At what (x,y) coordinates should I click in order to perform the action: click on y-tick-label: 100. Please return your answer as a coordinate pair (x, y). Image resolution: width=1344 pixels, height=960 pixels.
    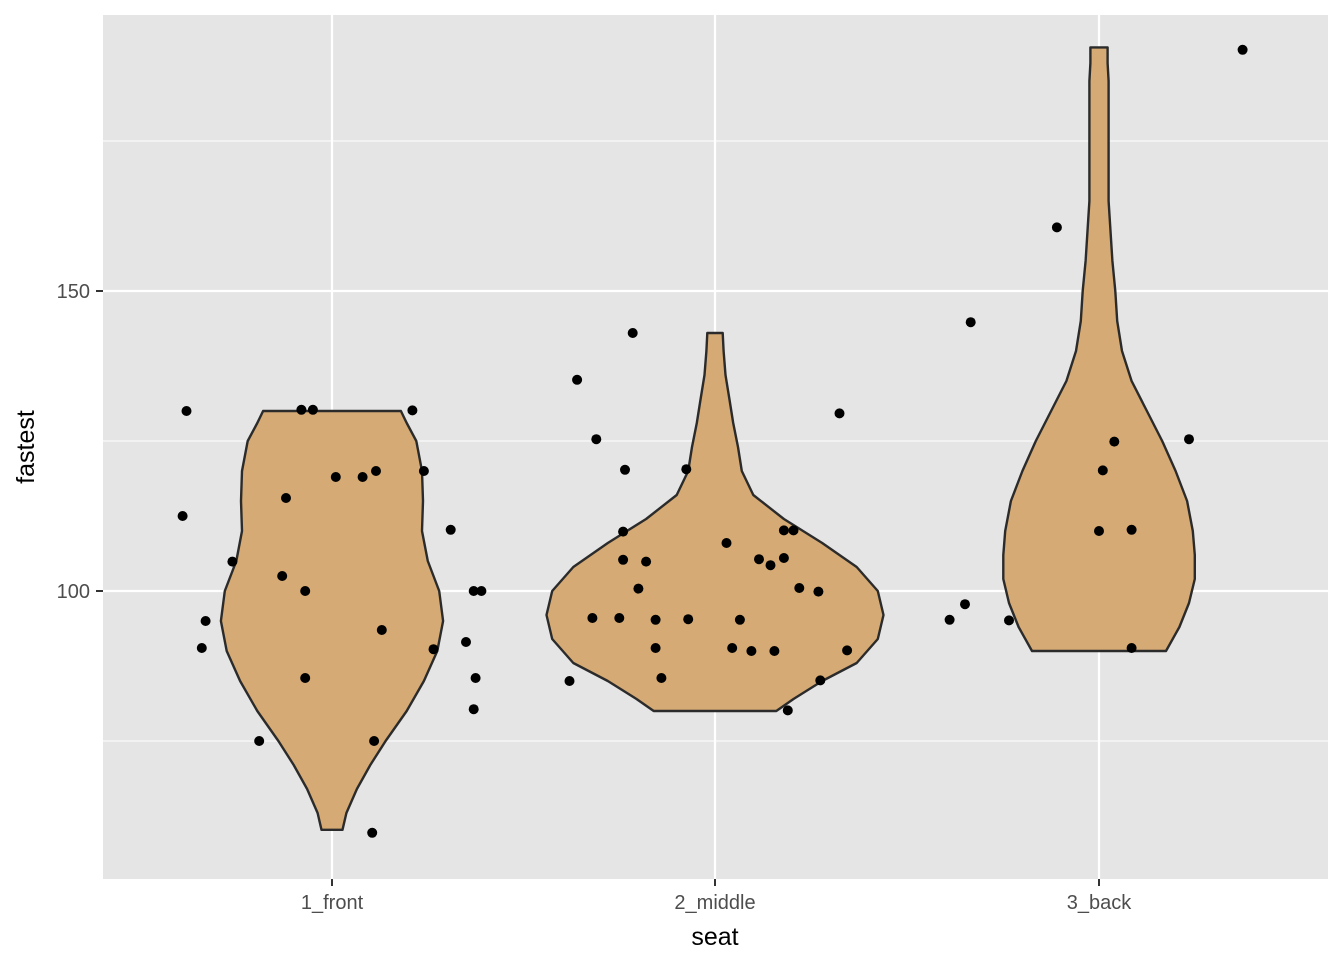
    Looking at the image, I should click on (73, 592).